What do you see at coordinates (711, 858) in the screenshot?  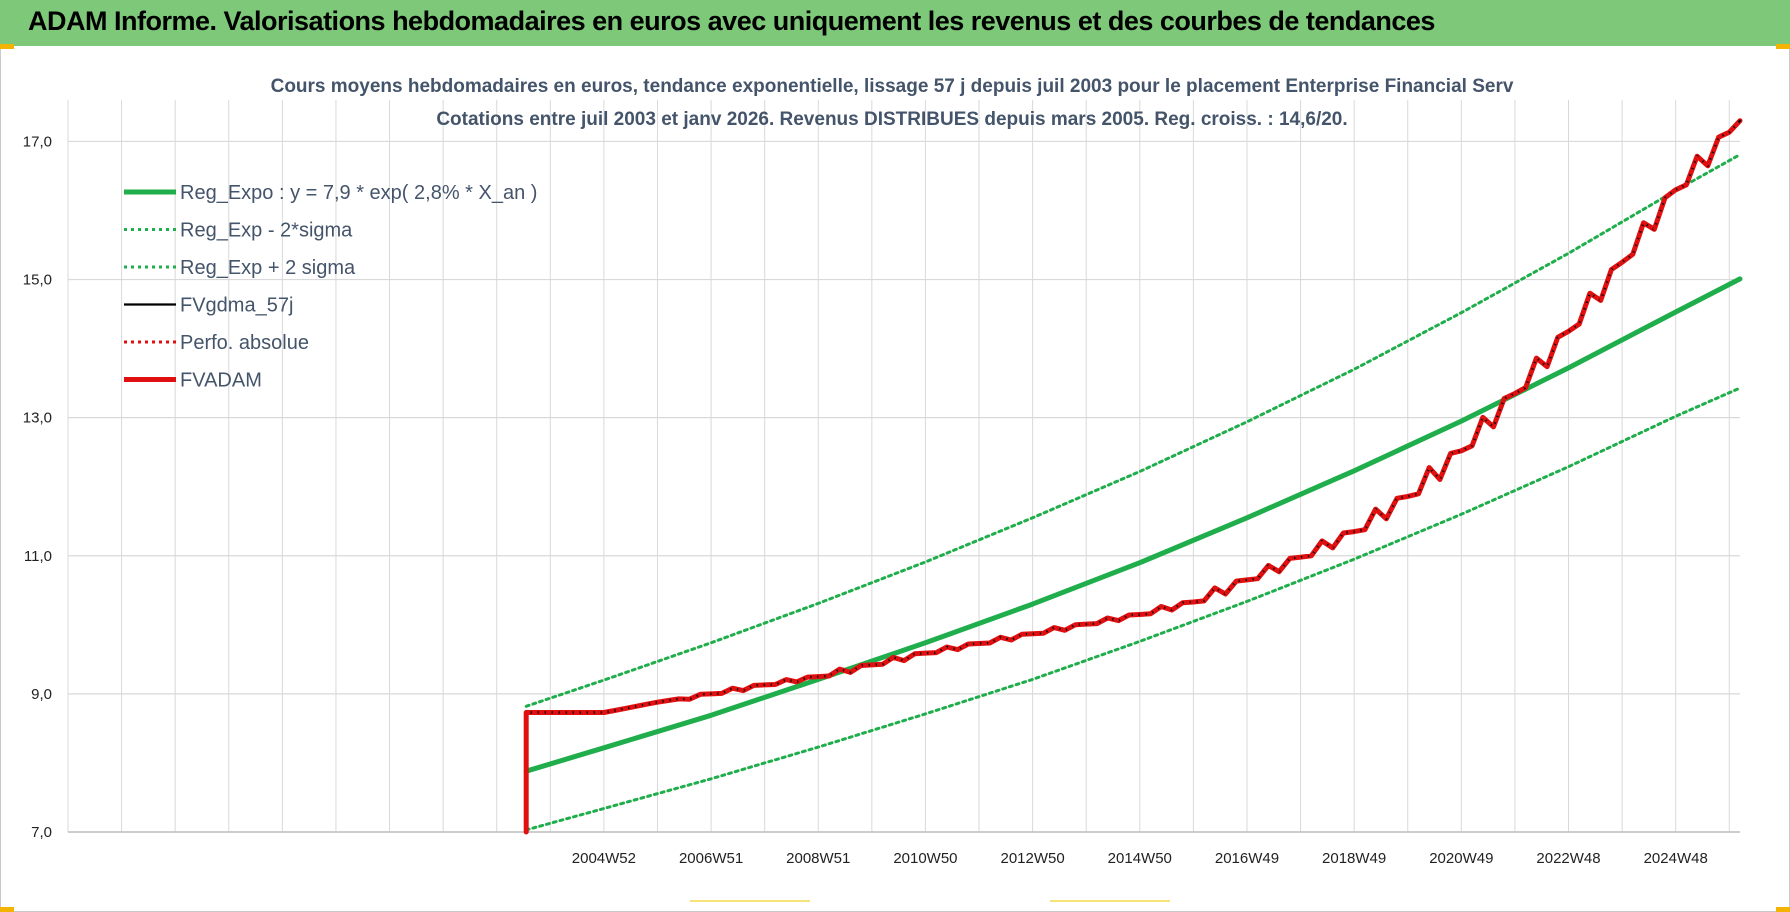 I see `x-tick-label: 2006W51` at bounding box center [711, 858].